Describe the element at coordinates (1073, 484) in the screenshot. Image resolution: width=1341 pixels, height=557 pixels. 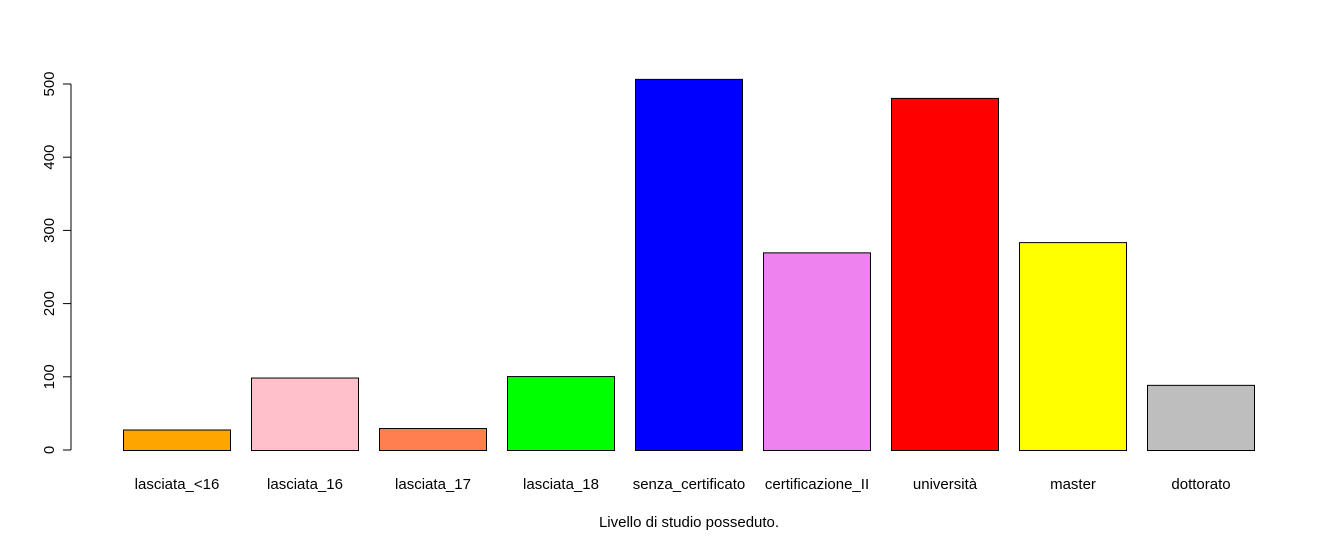
I see `x-tick-label: master` at that location.